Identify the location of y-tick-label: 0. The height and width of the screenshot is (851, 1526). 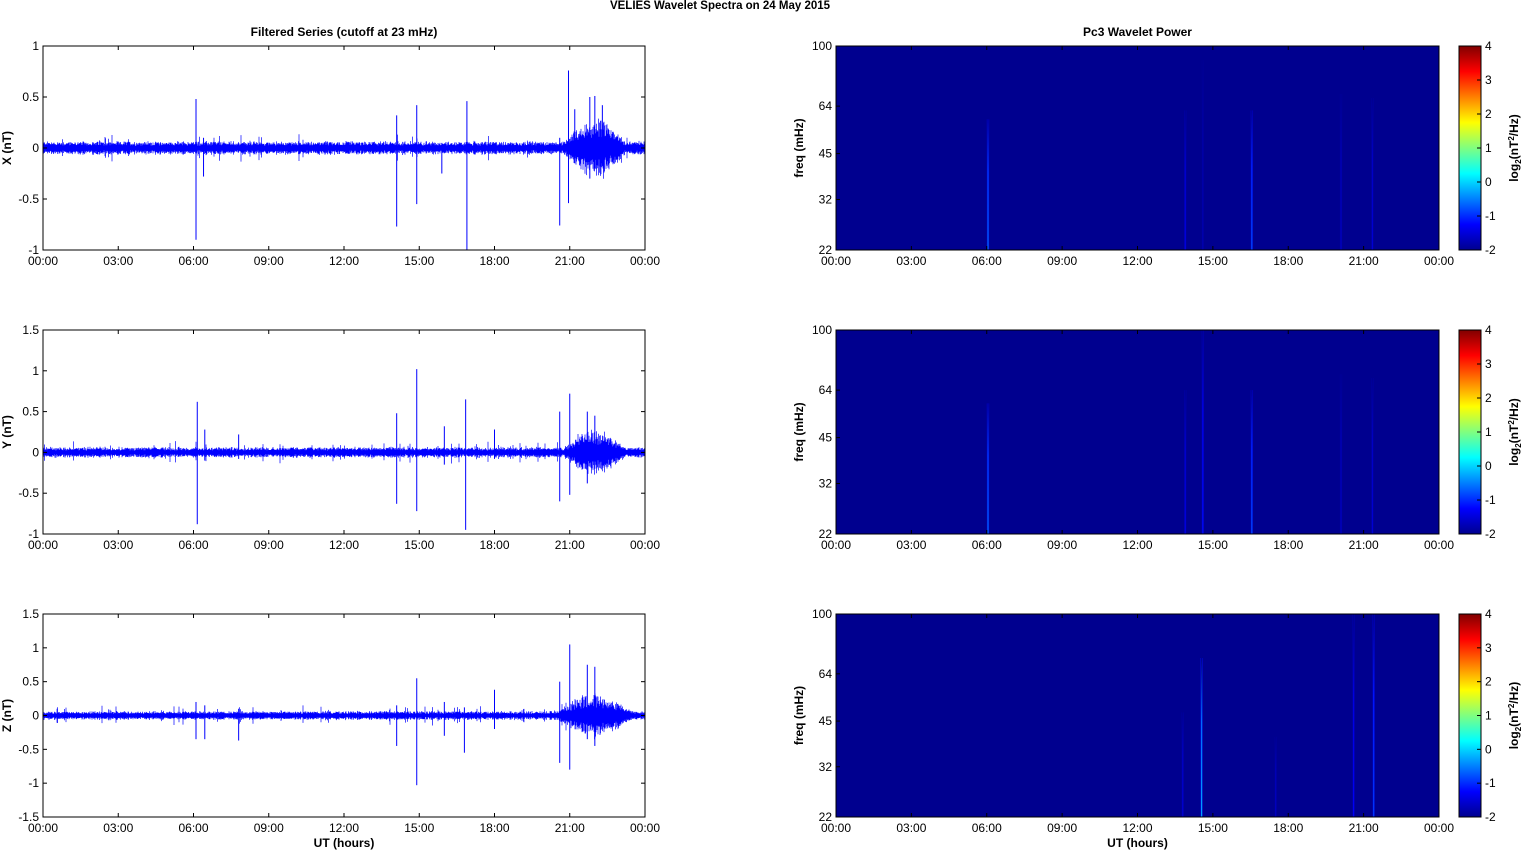
(35, 716).